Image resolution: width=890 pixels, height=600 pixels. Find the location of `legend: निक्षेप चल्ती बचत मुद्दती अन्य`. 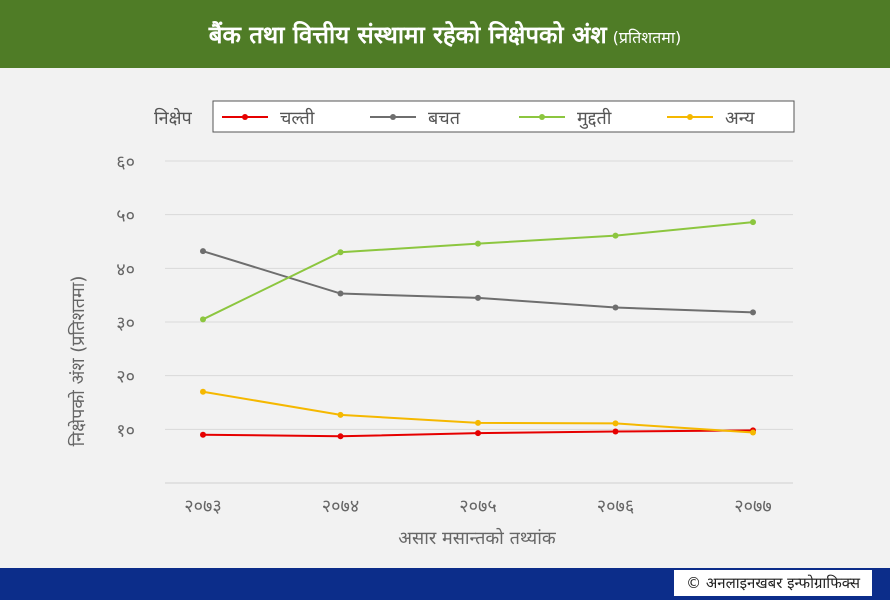

legend: निक्षेप चल्ती बचत मुद्दती अन्य is located at coordinates (474, 116).